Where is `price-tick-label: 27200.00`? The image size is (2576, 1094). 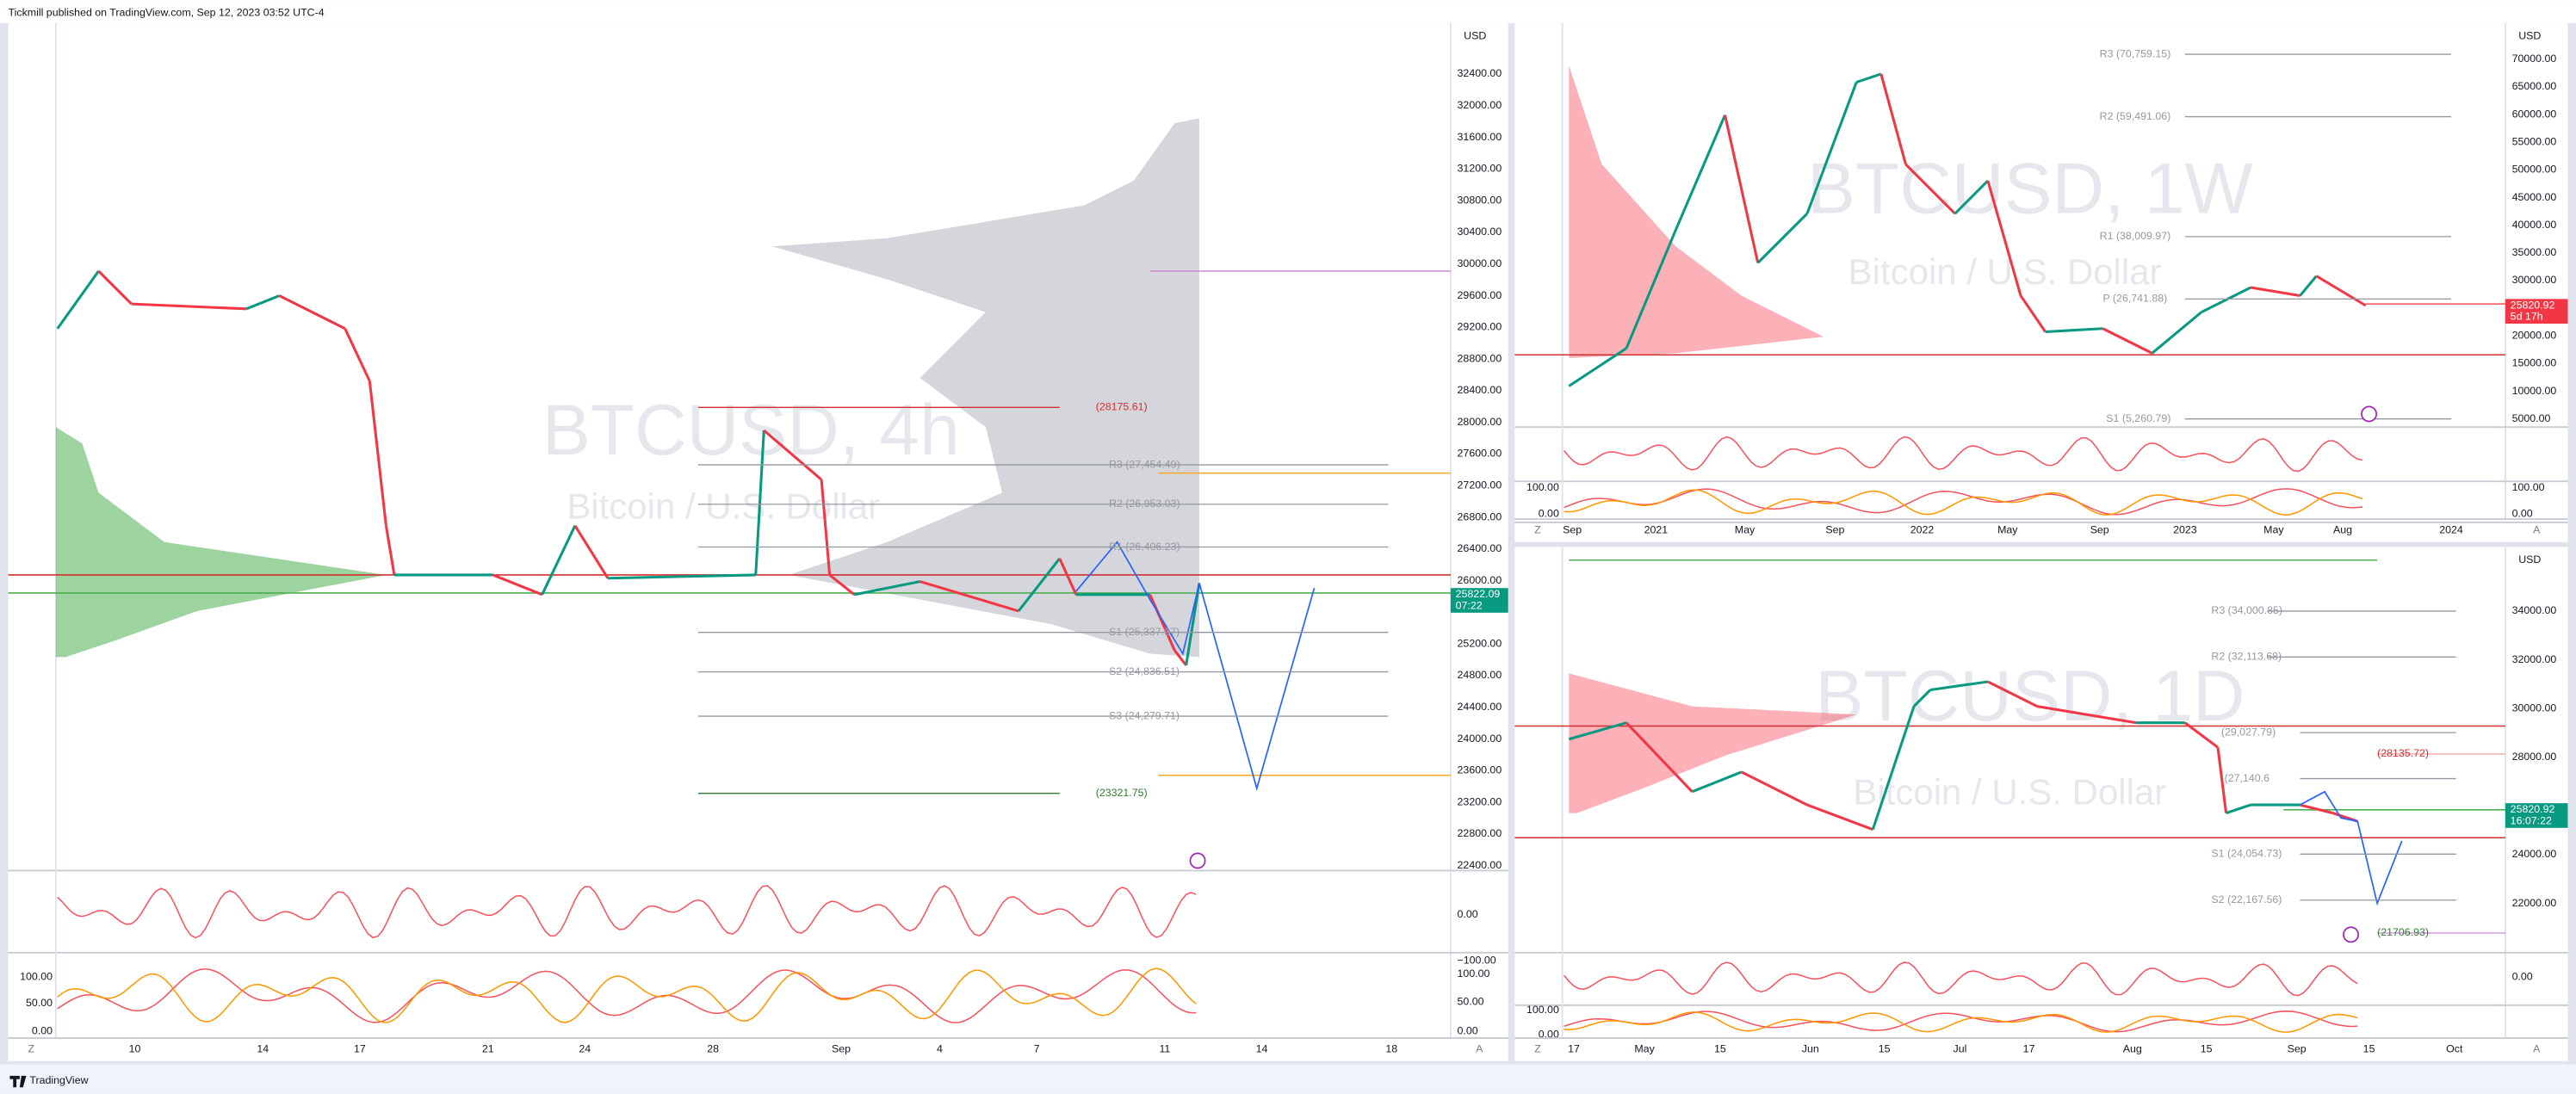 price-tick-label: 27200.00 is located at coordinates (1480, 485).